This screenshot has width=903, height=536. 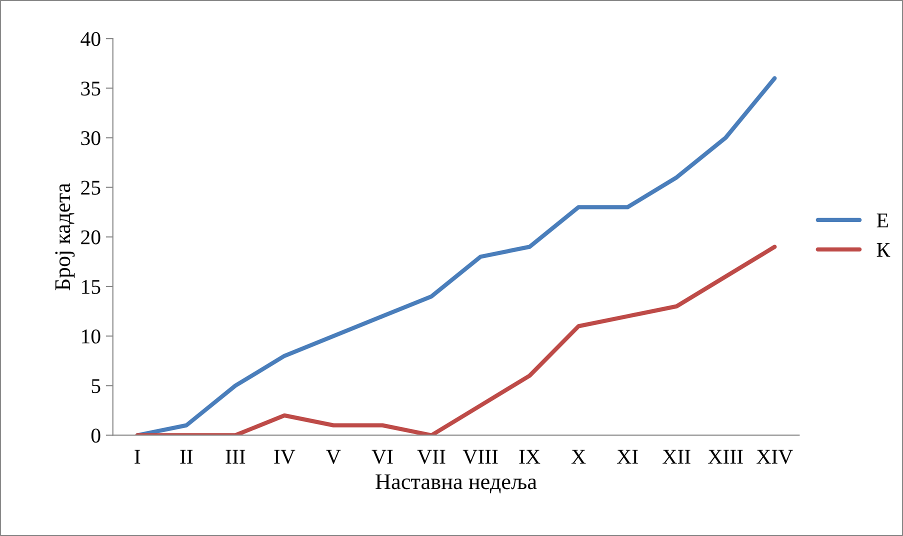 What do you see at coordinates (627, 457) in the screenshot?
I see `x-tick-label: XI` at bounding box center [627, 457].